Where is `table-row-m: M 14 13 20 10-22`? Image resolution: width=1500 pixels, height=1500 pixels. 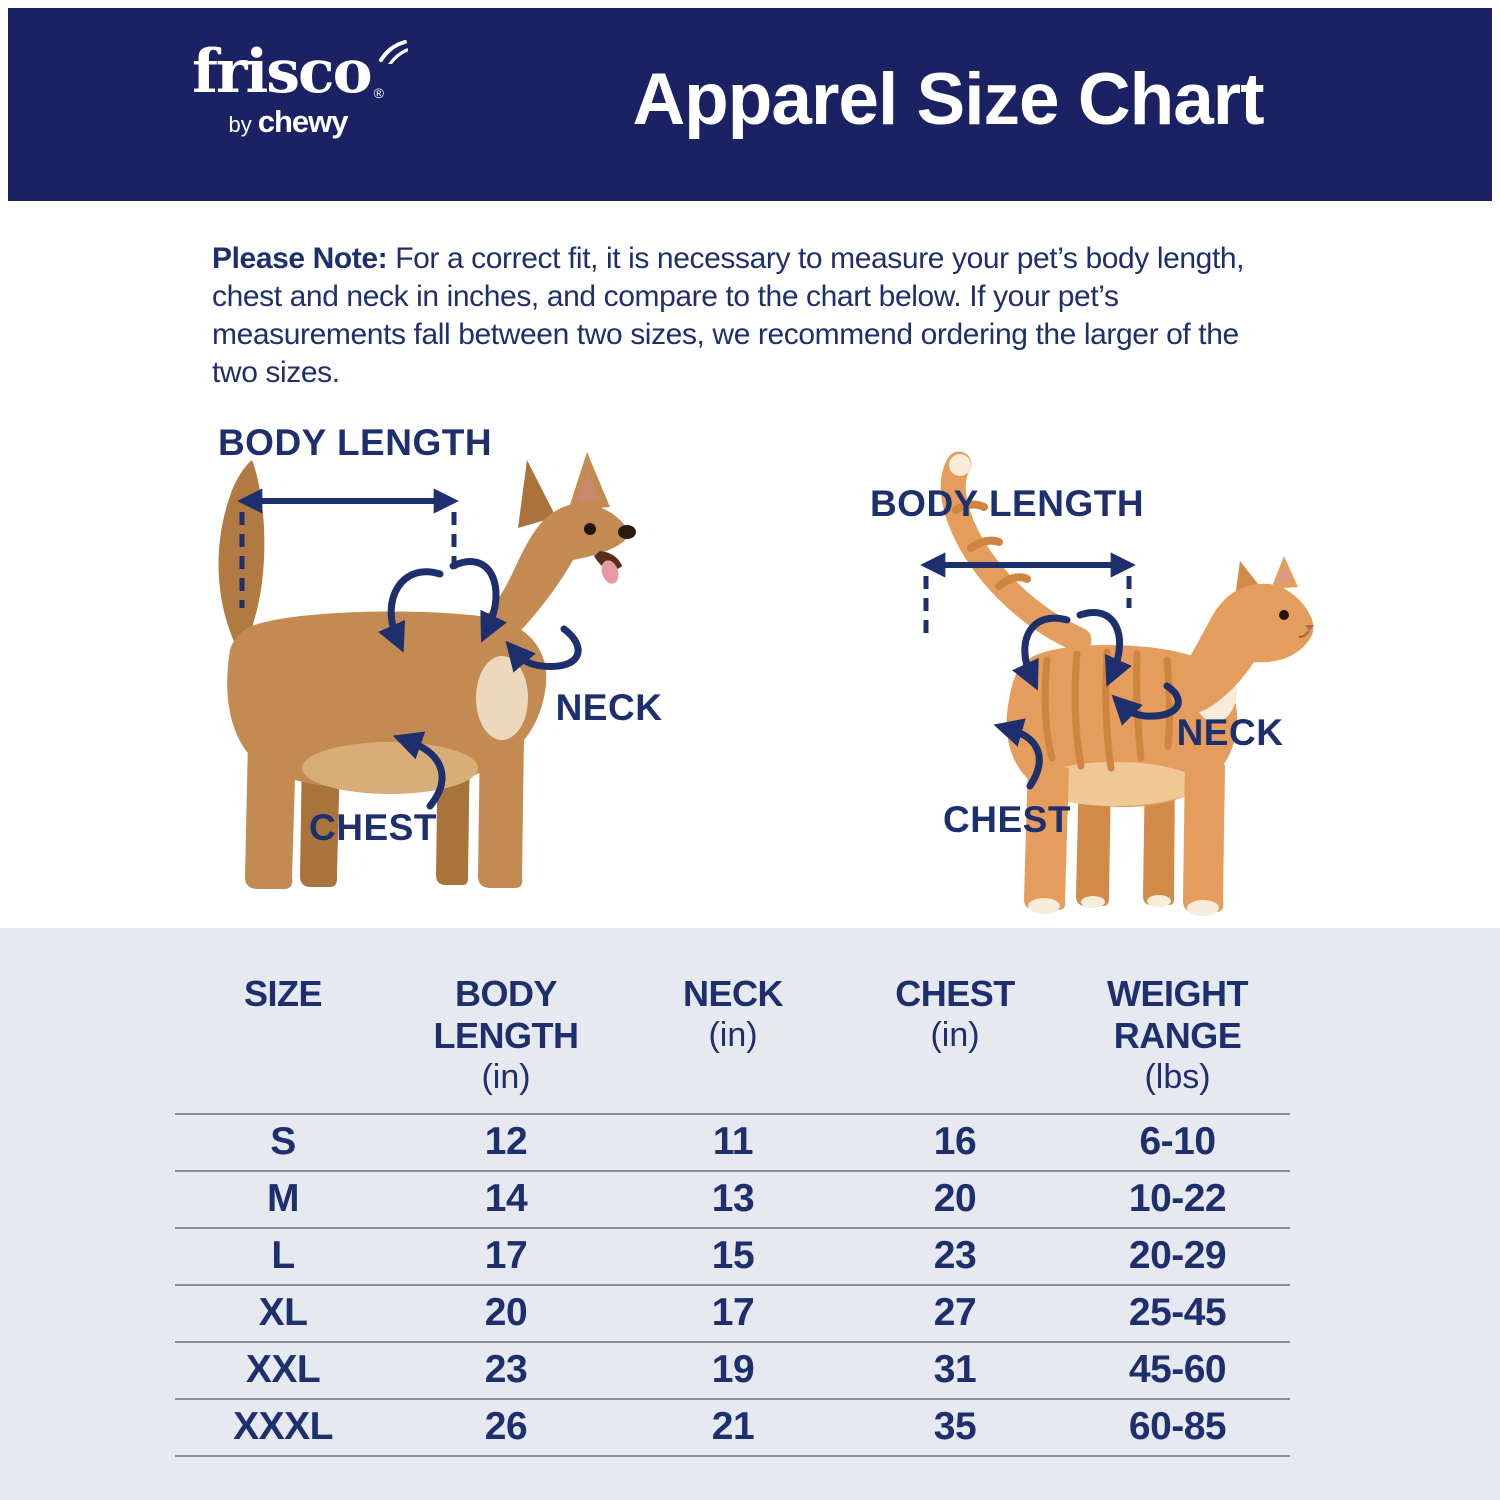 table-row-m: M 14 13 20 10-22 is located at coordinates (732, 1198).